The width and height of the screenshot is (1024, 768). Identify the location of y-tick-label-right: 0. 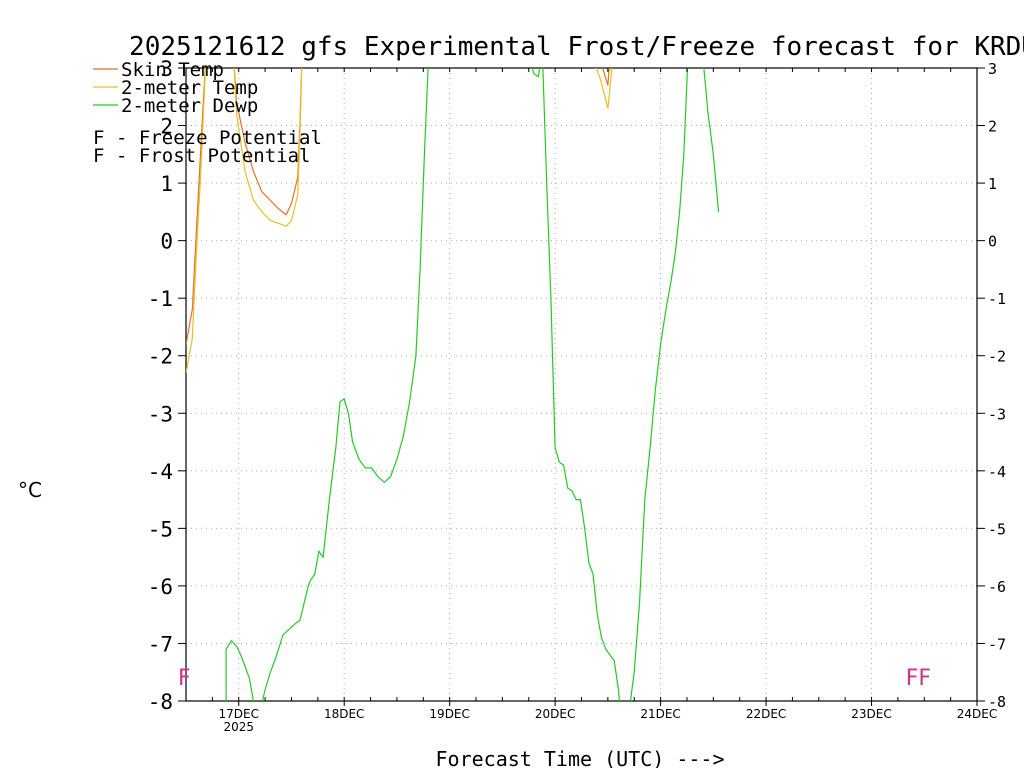
(992, 242).